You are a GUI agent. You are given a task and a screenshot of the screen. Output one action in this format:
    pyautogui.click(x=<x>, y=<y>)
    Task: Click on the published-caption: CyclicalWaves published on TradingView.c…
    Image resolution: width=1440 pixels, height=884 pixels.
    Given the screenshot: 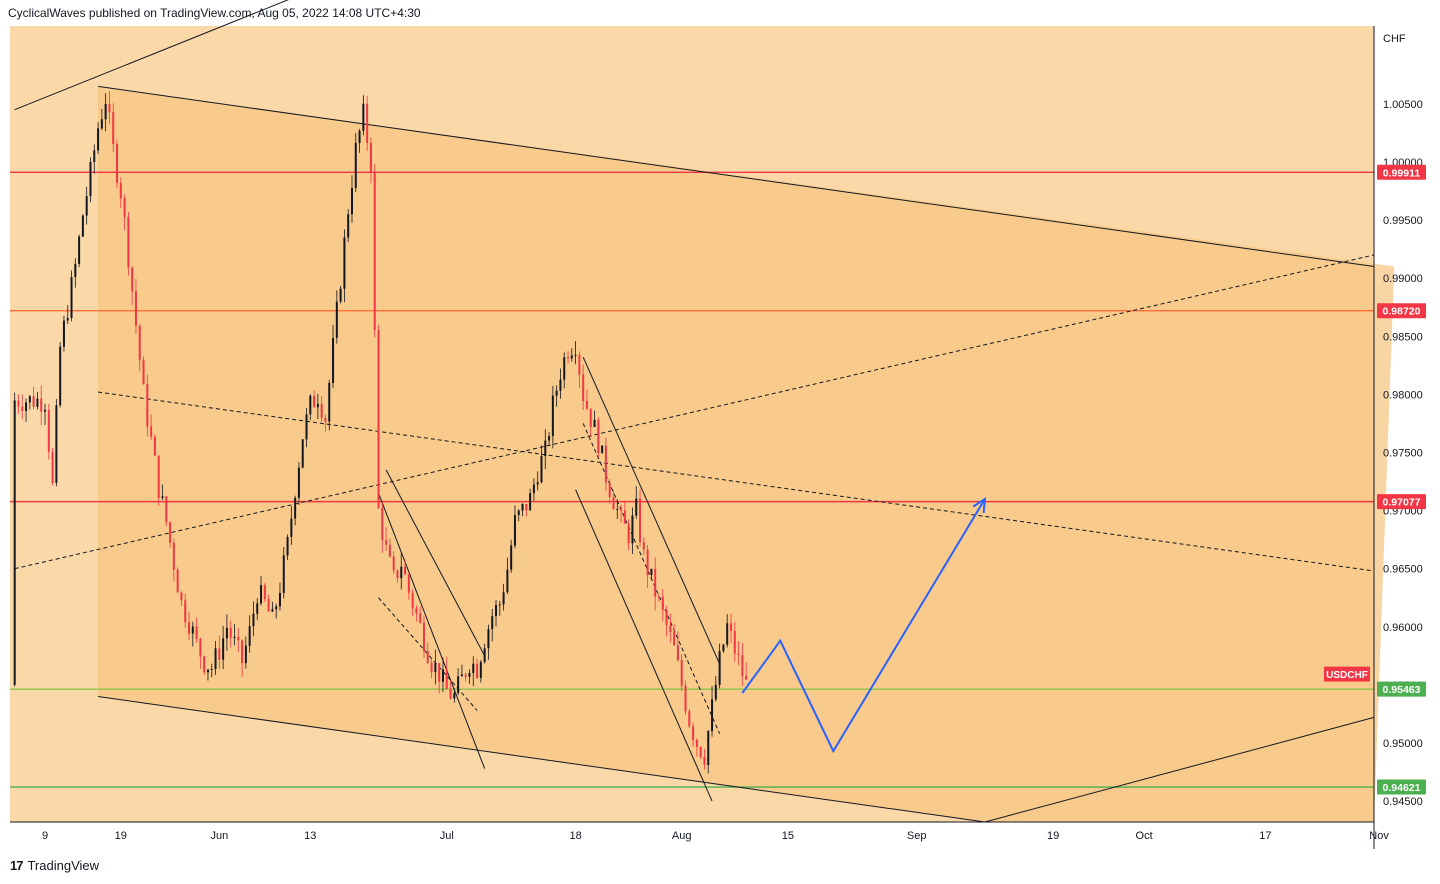 What is the action you would take?
    pyautogui.click(x=214, y=13)
    